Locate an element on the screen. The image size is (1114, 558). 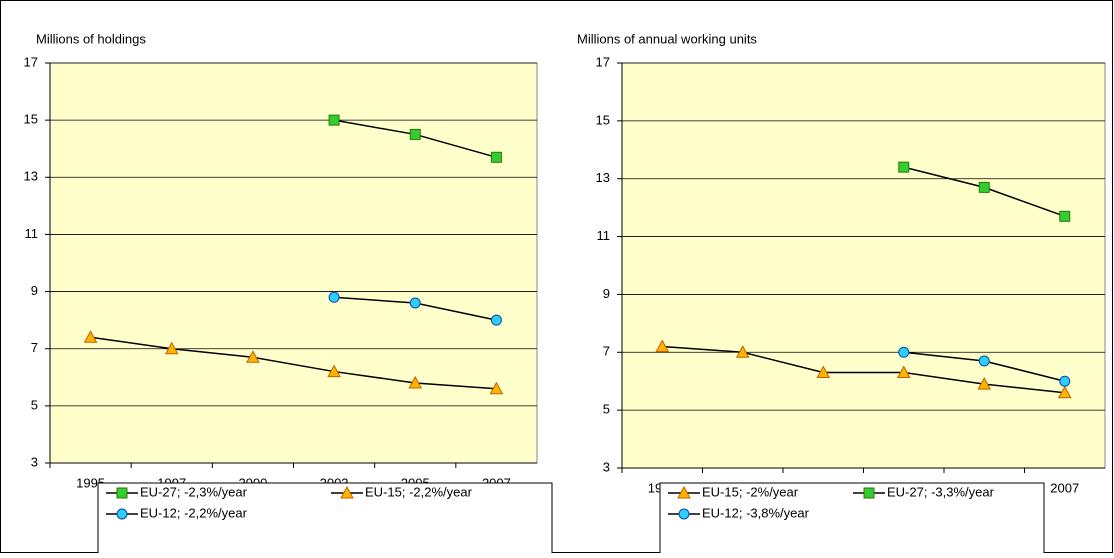
legend-label: EU-27; -3,3%/year is located at coordinates (941, 491).